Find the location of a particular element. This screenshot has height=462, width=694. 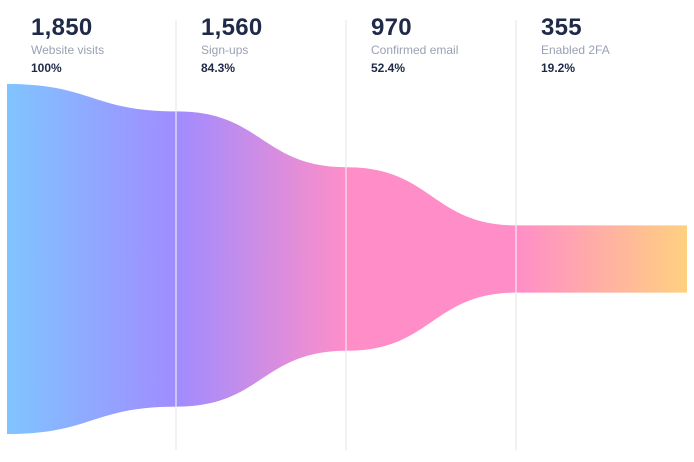

stage-value: 355 is located at coordinates (561, 27).